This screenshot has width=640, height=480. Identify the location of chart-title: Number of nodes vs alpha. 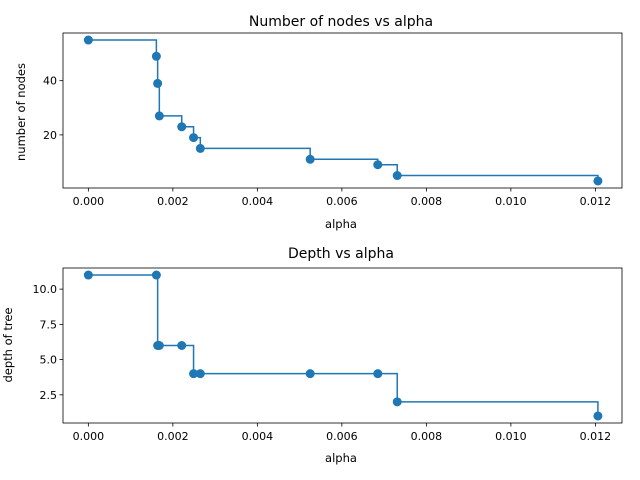
(341, 22).